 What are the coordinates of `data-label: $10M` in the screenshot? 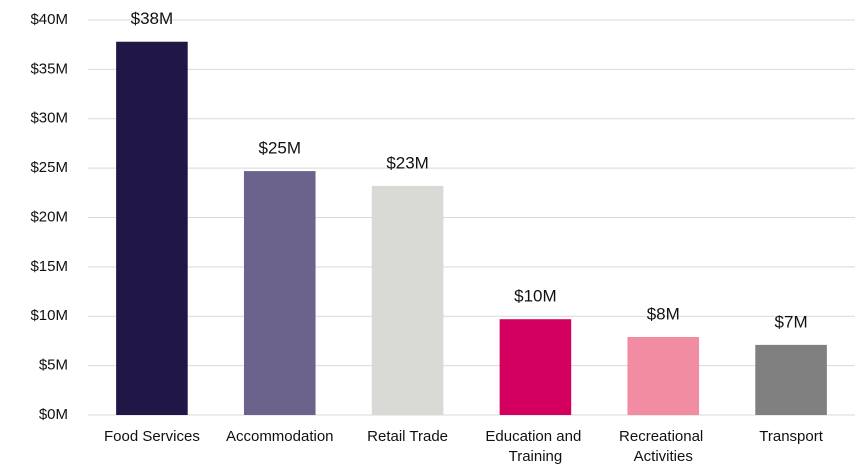 It's located at (535, 296).